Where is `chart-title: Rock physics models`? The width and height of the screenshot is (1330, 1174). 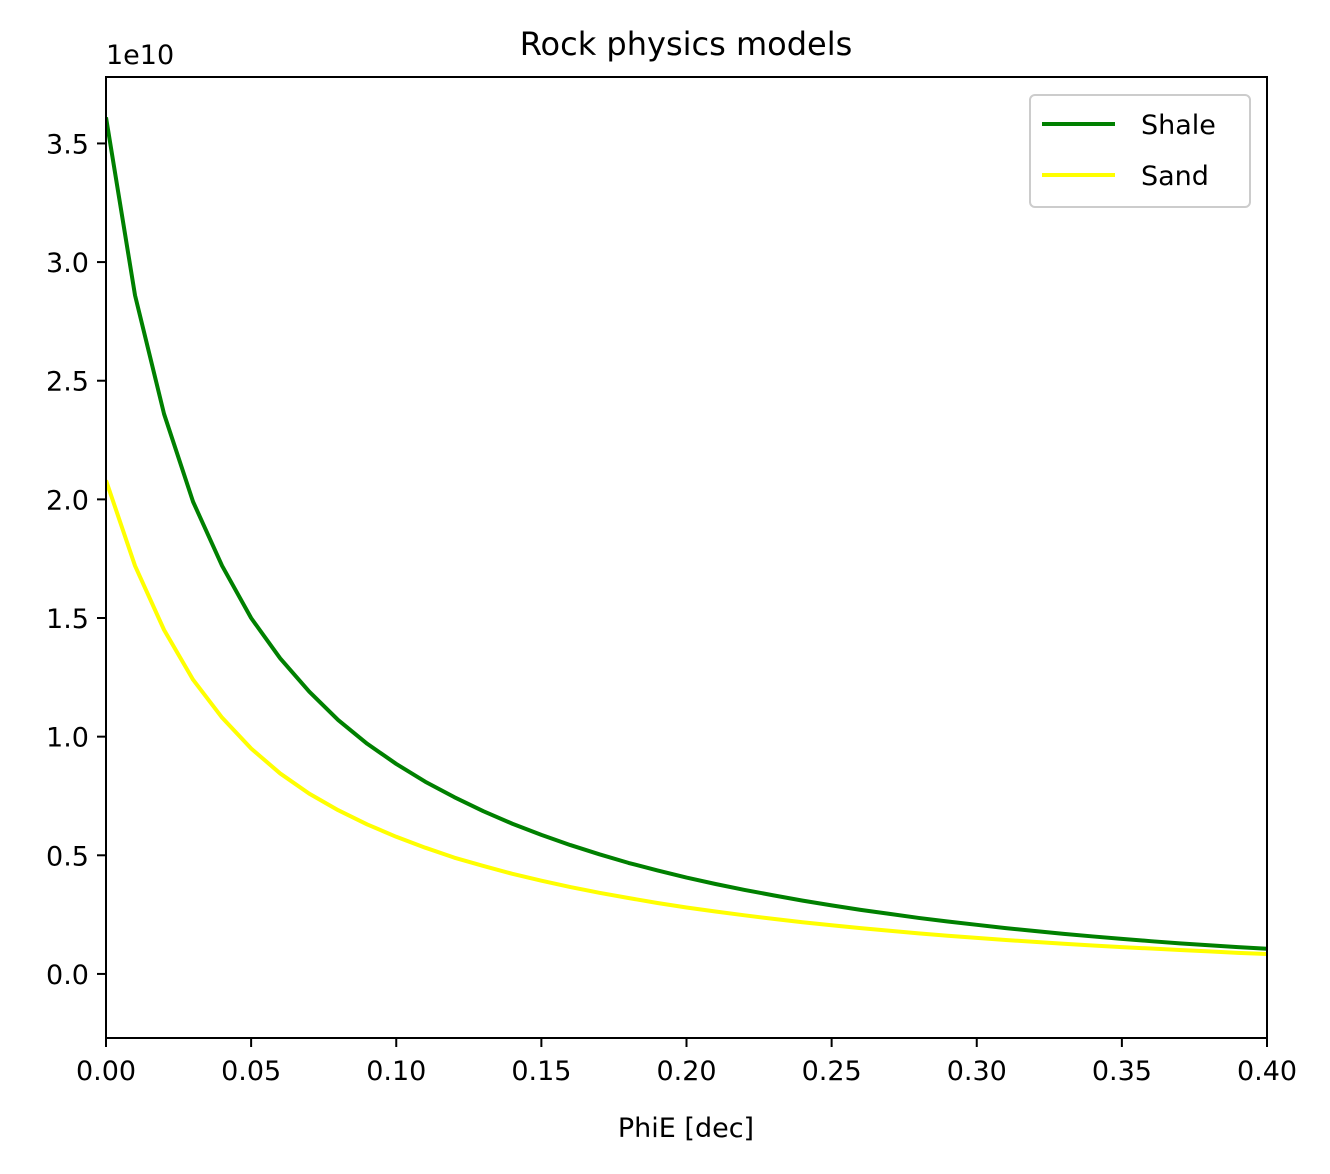 chart-title: Rock physics models is located at coordinates (686, 44).